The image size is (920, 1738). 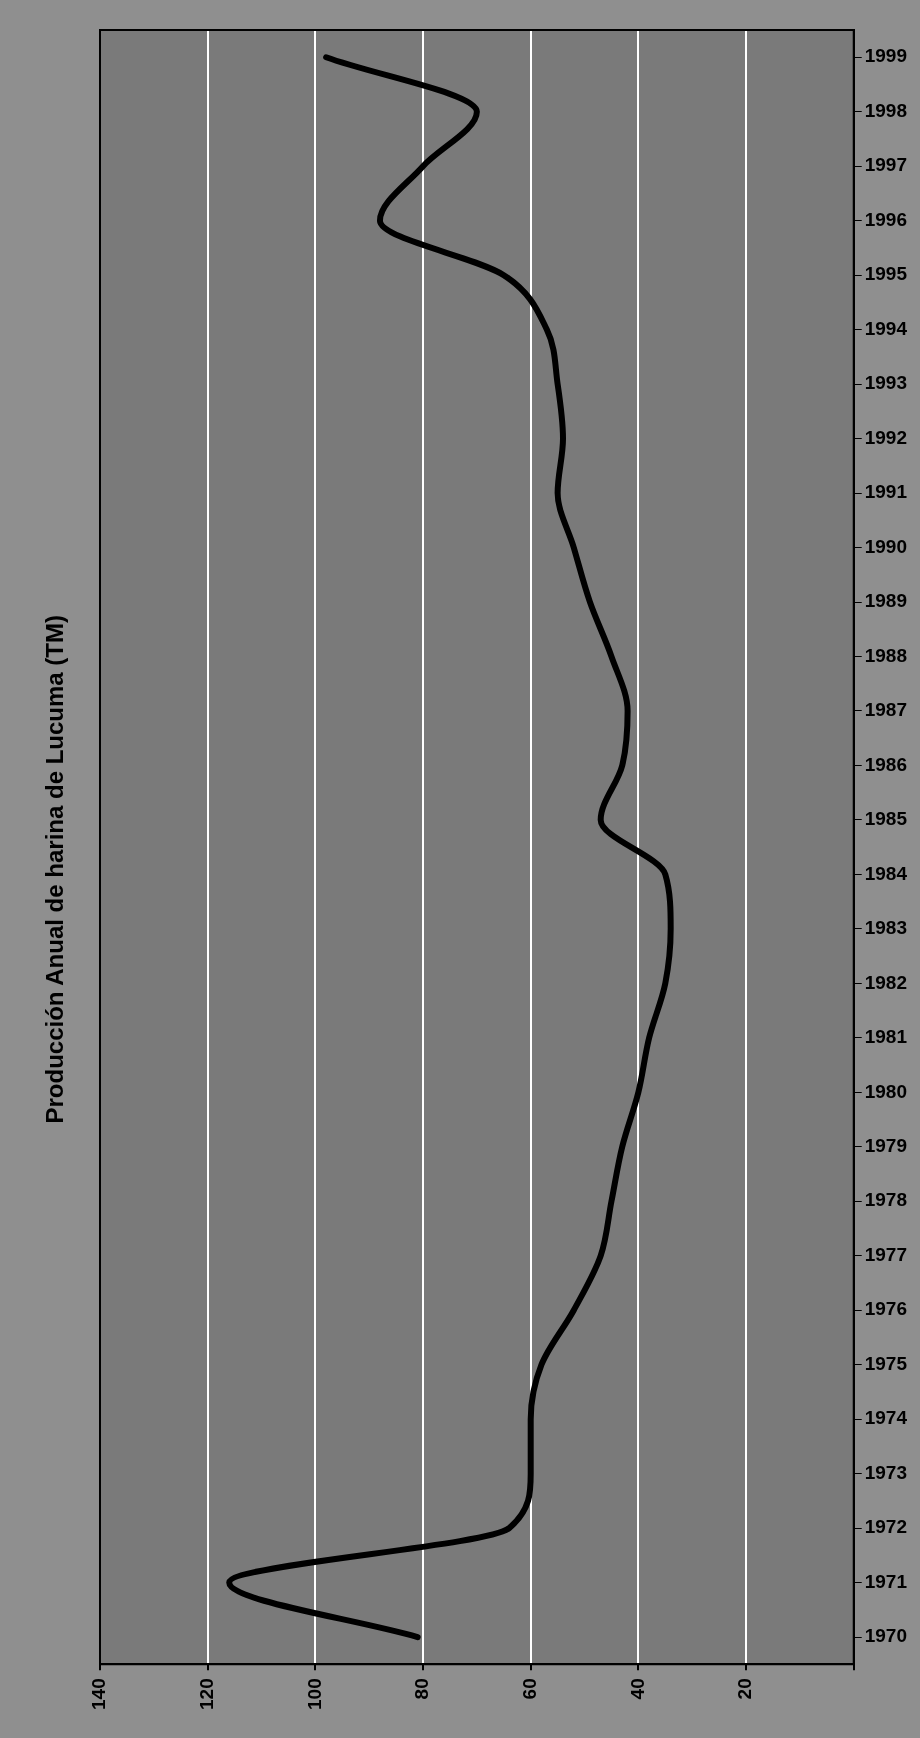 I want to click on y-tick-label: 1993, so click(x=886, y=383).